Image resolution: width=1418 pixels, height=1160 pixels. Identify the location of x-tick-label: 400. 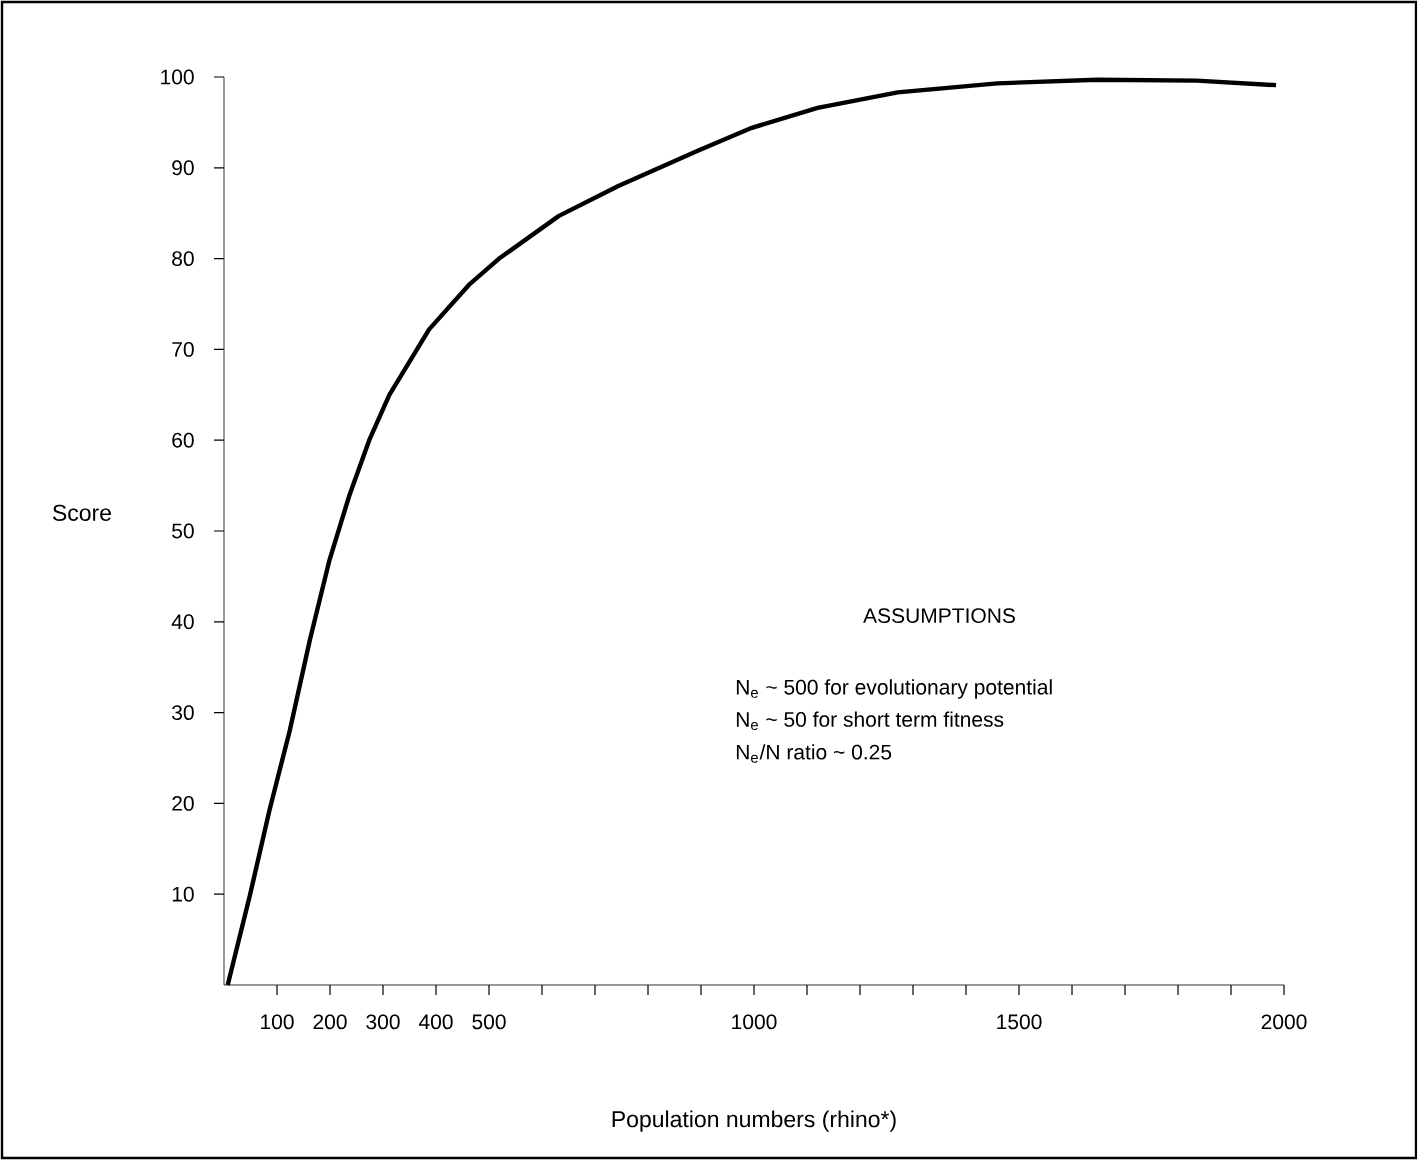
(435, 1022).